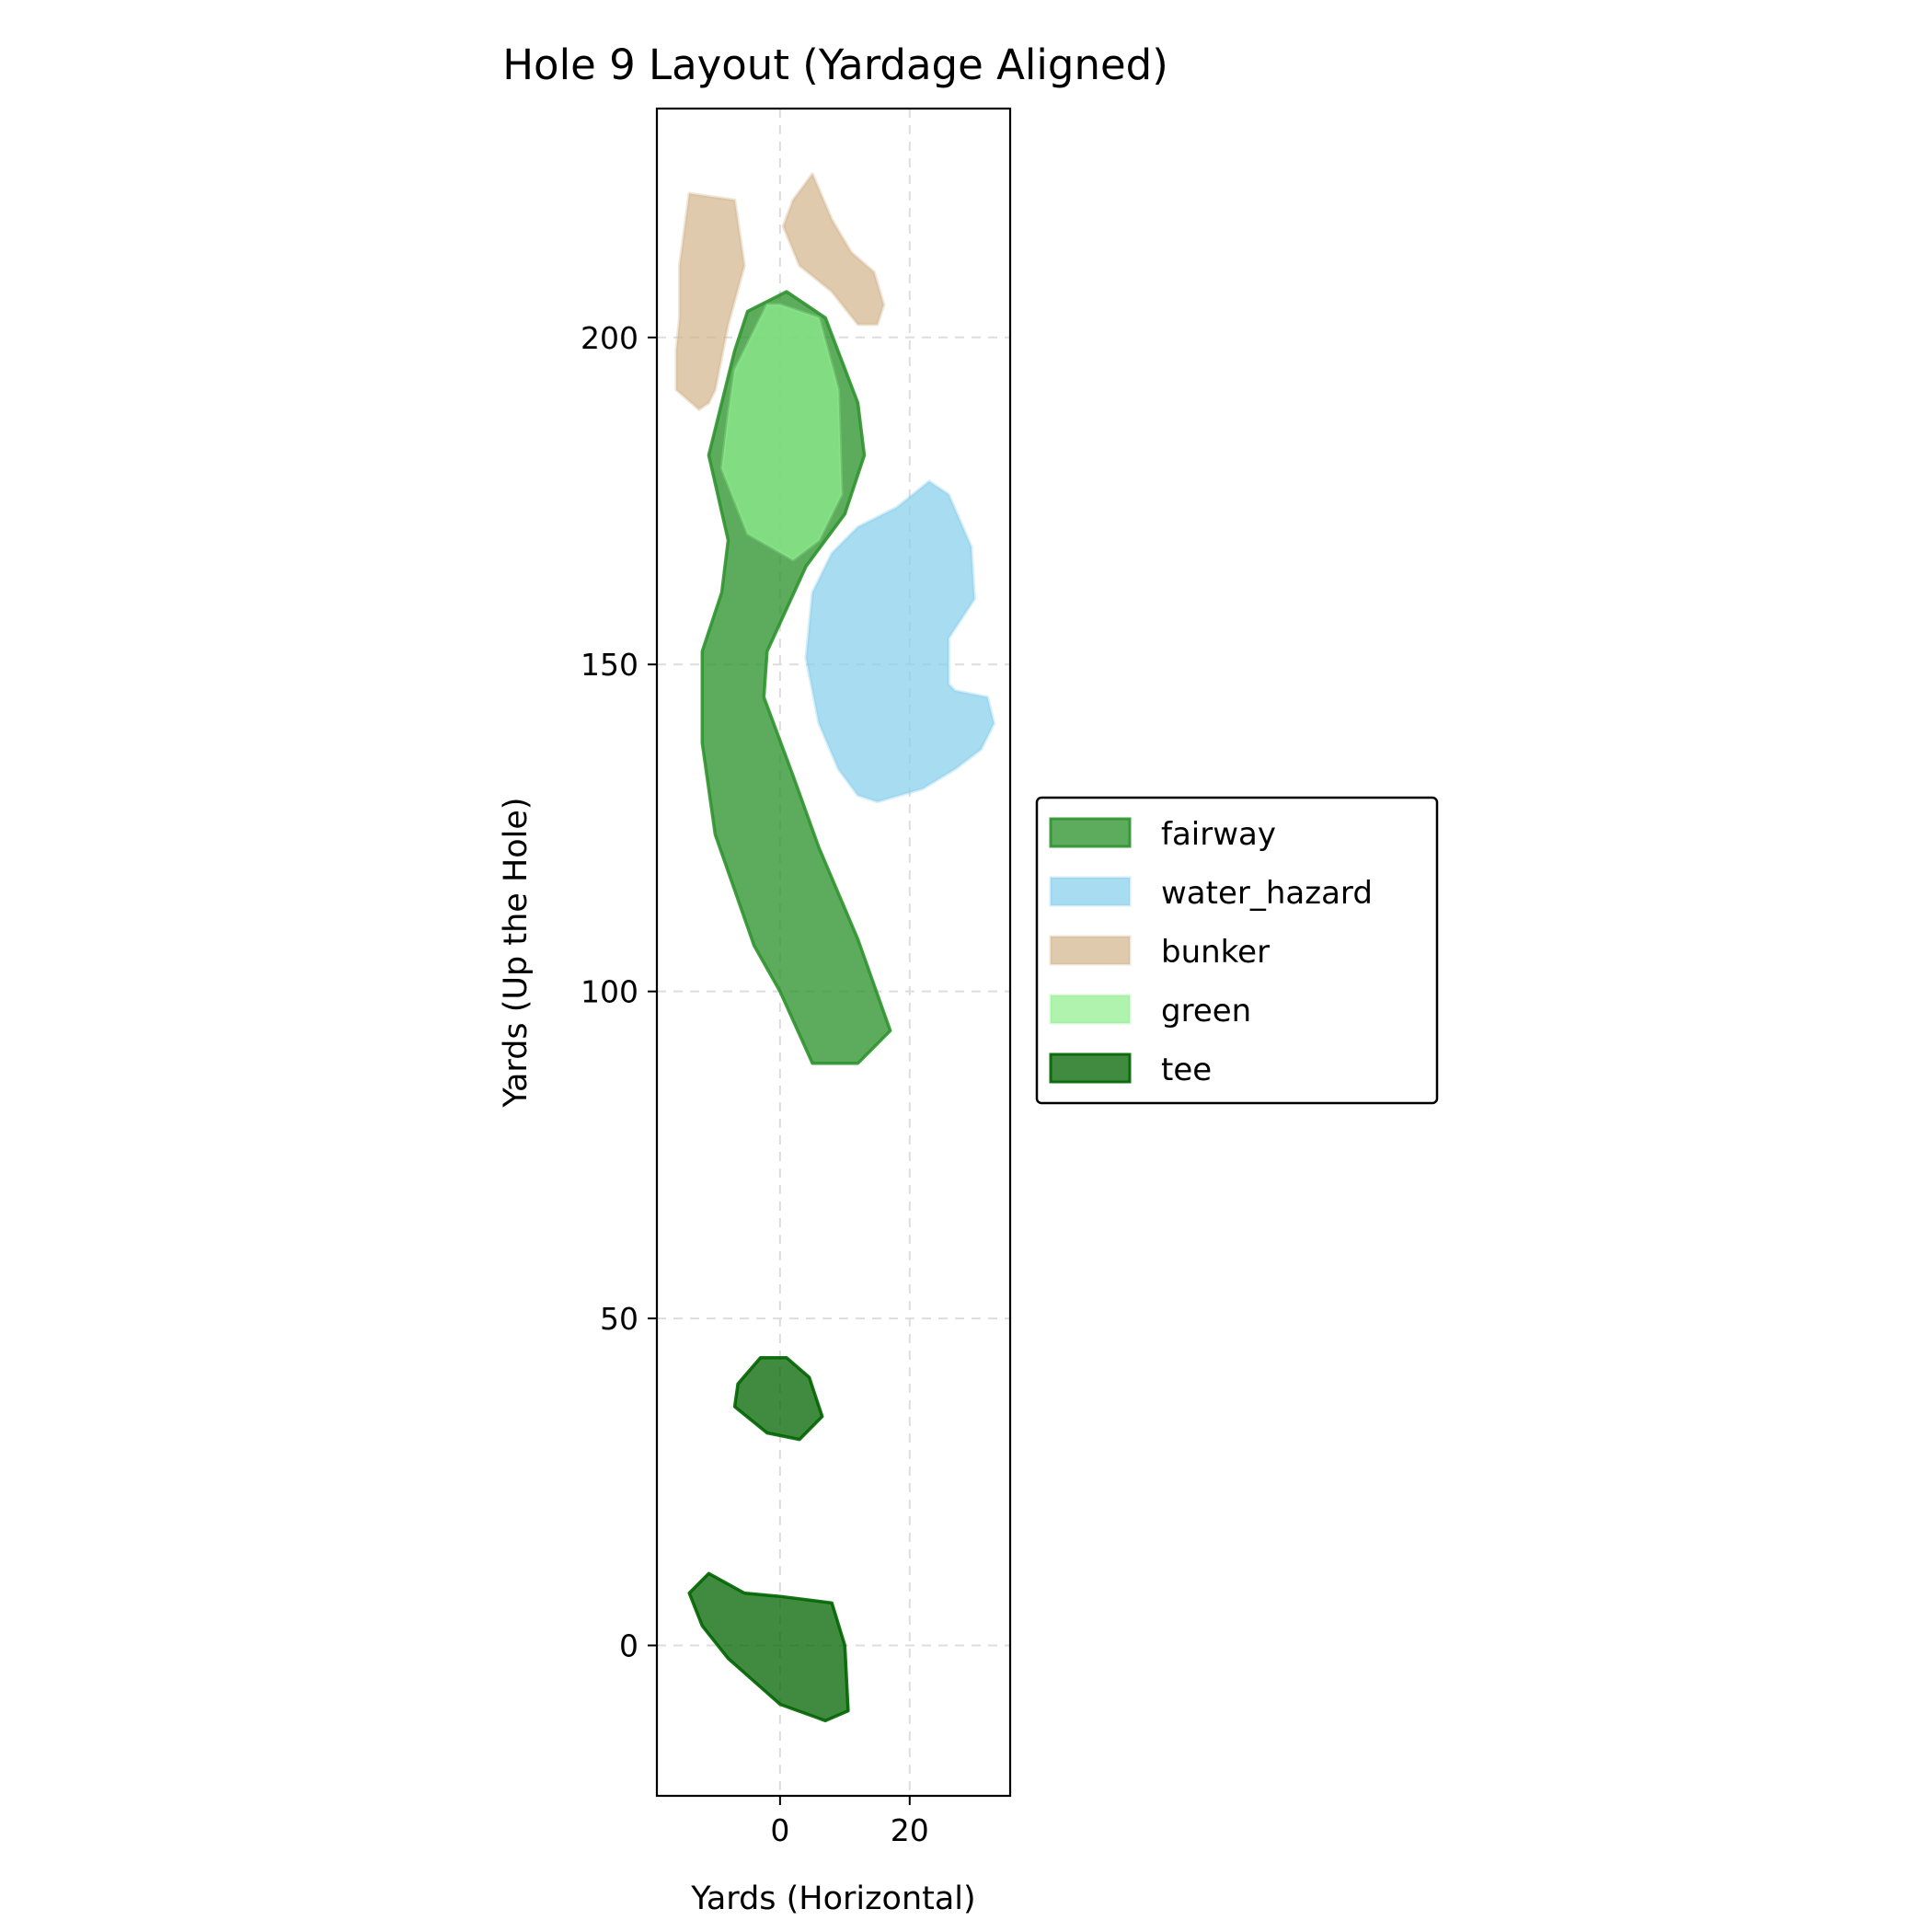 Image resolution: width=1932 pixels, height=1932 pixels. I want to click on legend-swatch-tee, so click(1090, 1068).